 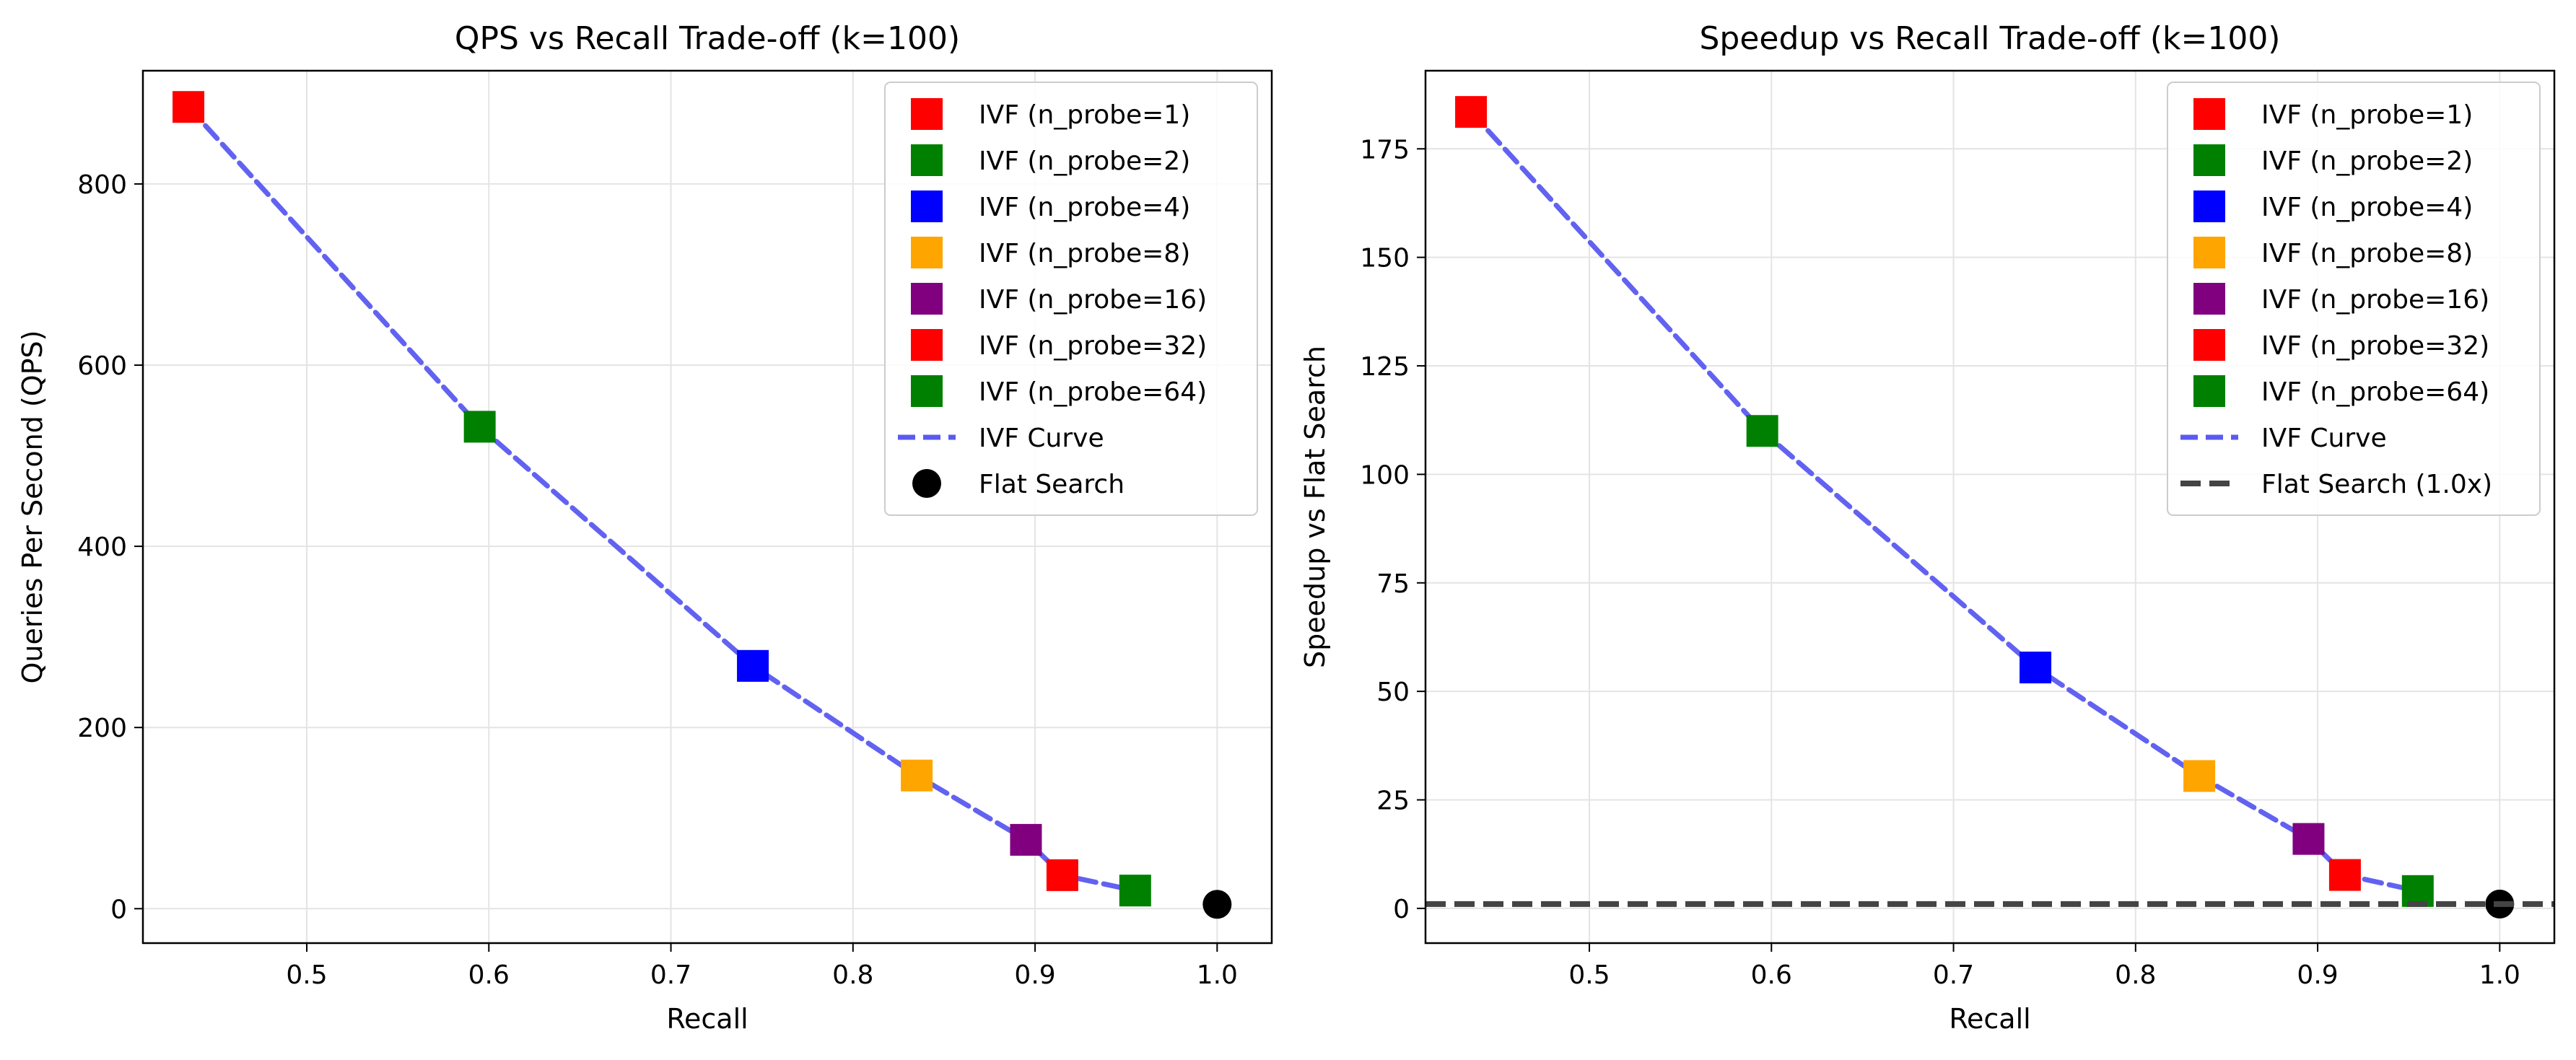 What do you see at coordinates (1385, 150) in the screenshot?
I see `y-tick-label: 175` at bounding box center [1385, 150].